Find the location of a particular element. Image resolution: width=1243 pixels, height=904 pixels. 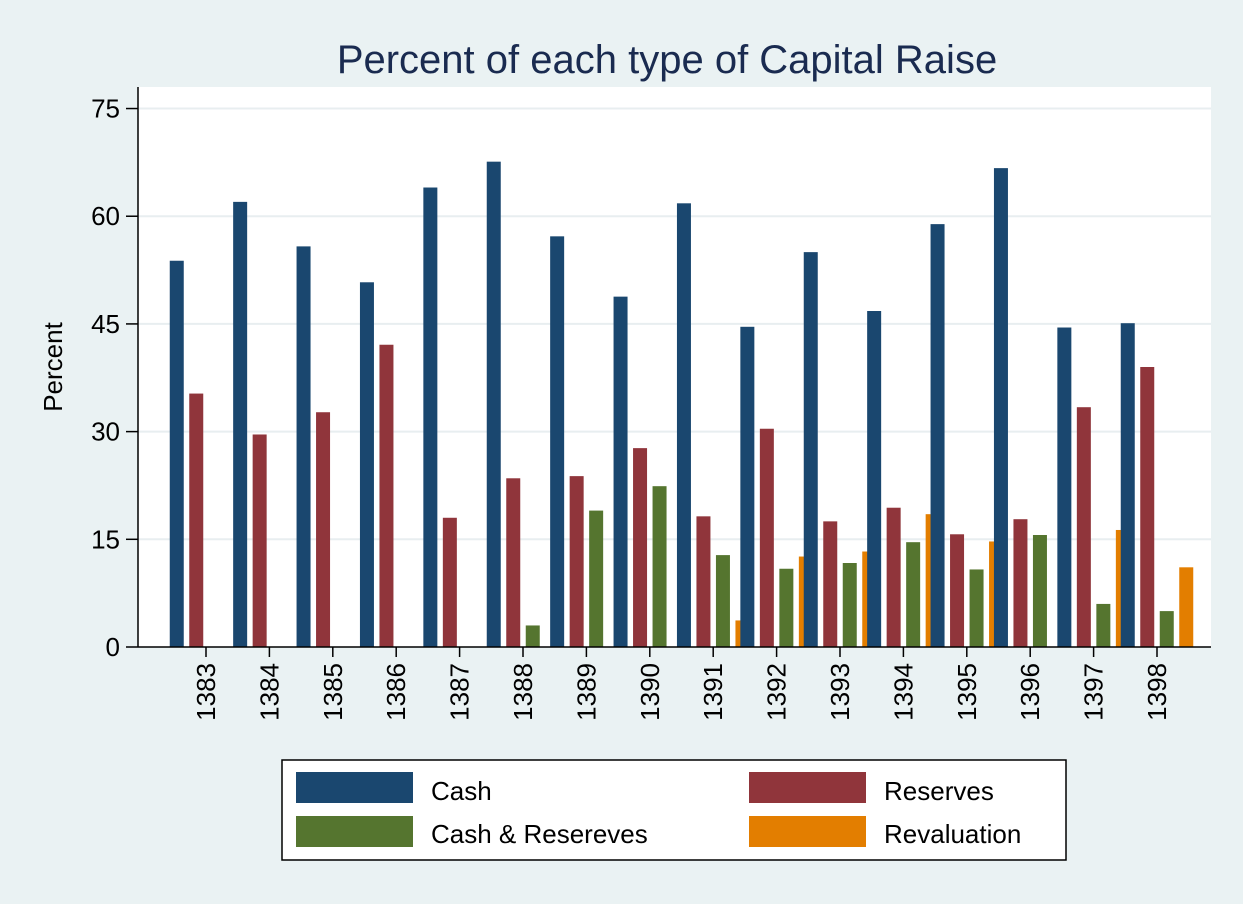

legend-label: Revaluation is located at coordinates (952, 834).